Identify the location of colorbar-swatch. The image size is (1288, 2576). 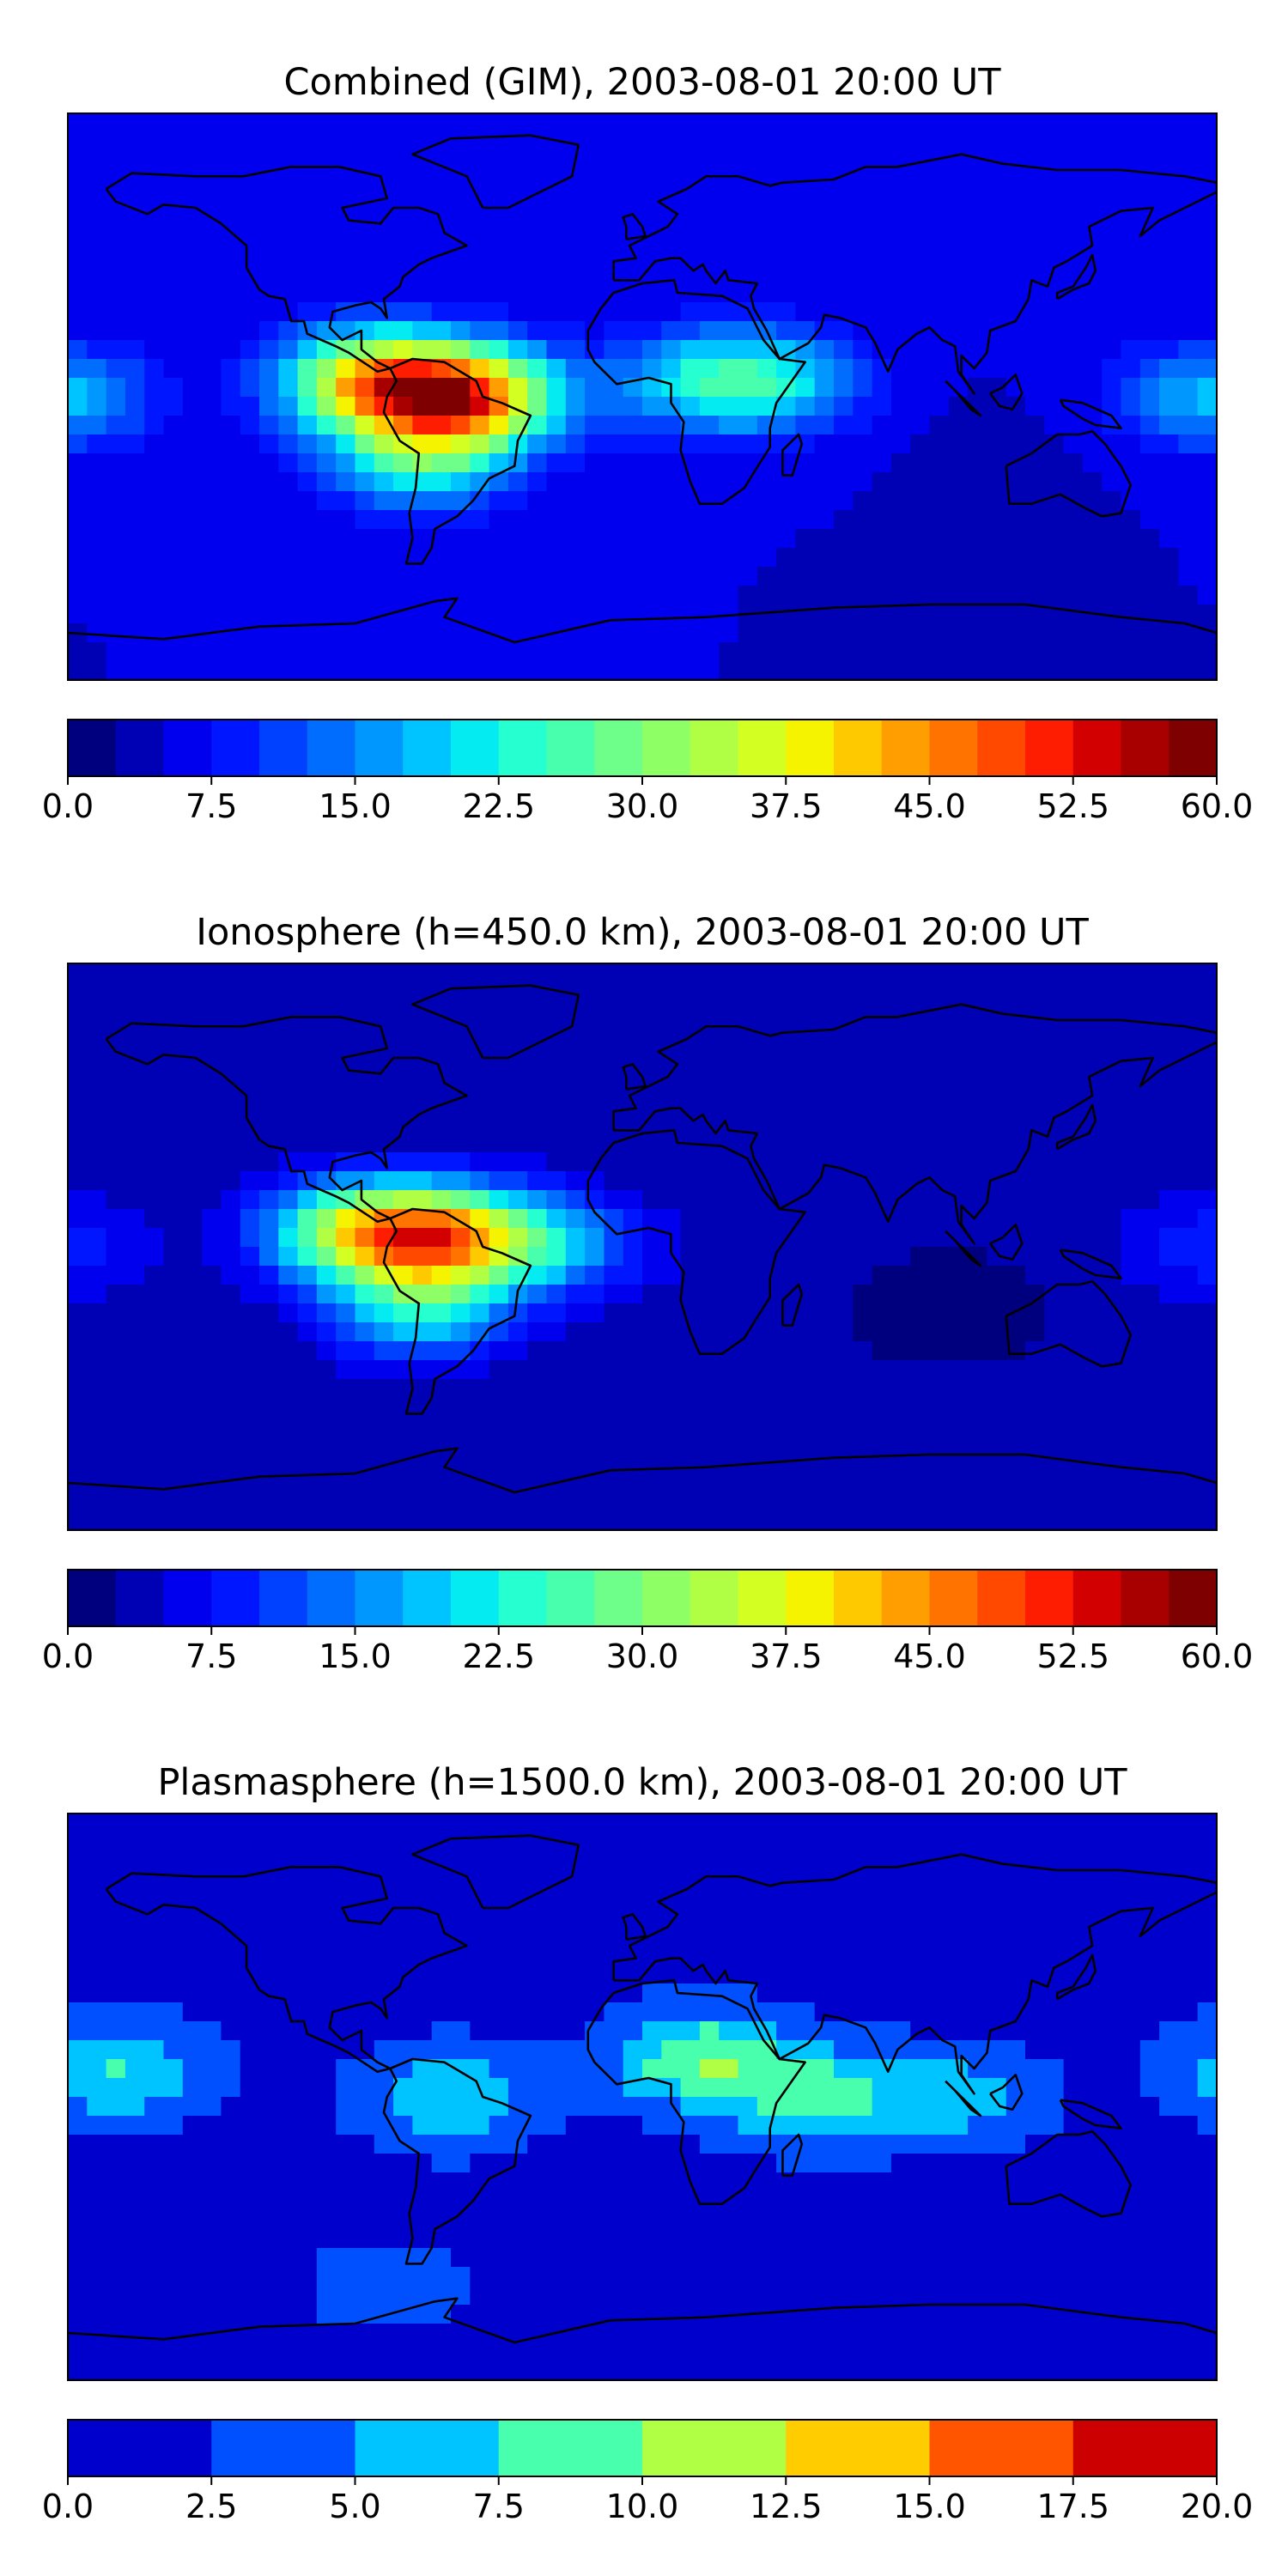
(236, 1598).